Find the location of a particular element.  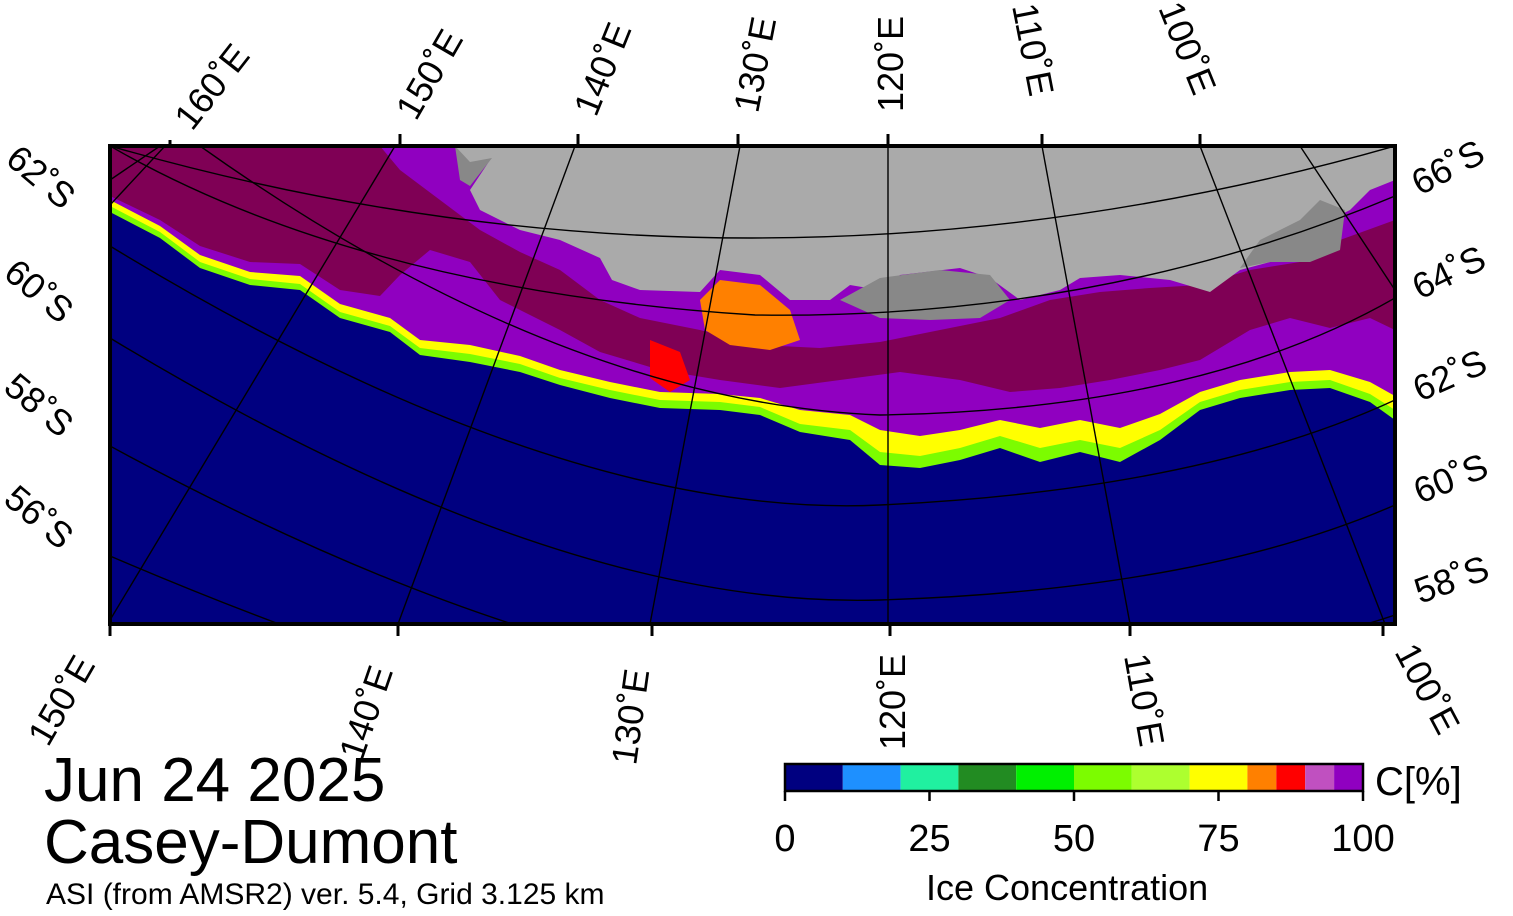

colorbar-tick-label: 0 is located at coordinates (784, 839).